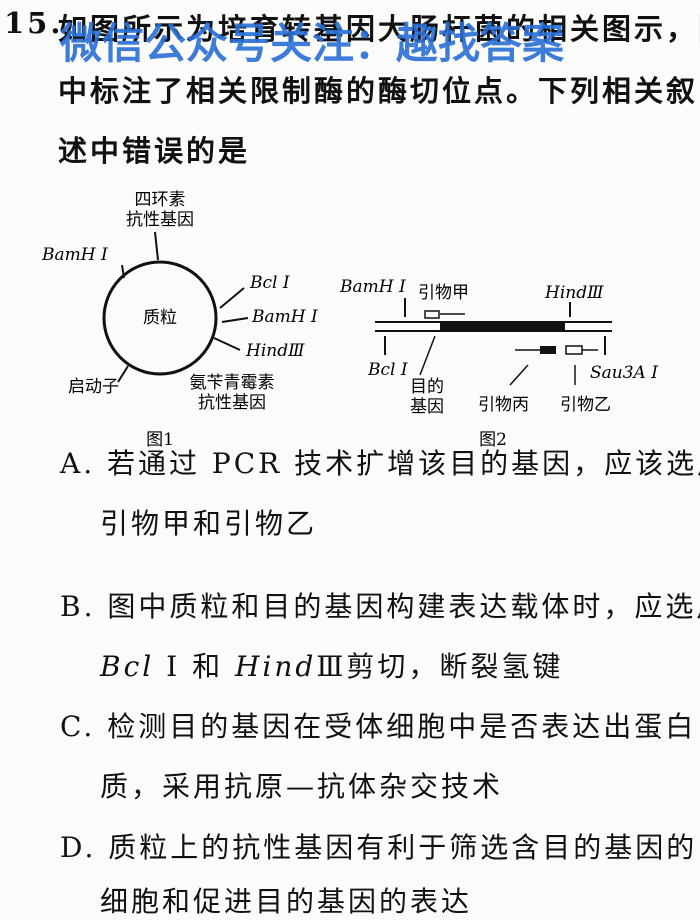 The width and height of the screenshot is (700, 920). What do you see at coordinates (379, 847) in the screenshot?
I see `option-line: D. 质粒上的抗性基因有利于筛选含目的基因的` at bounding box center [379, 847].